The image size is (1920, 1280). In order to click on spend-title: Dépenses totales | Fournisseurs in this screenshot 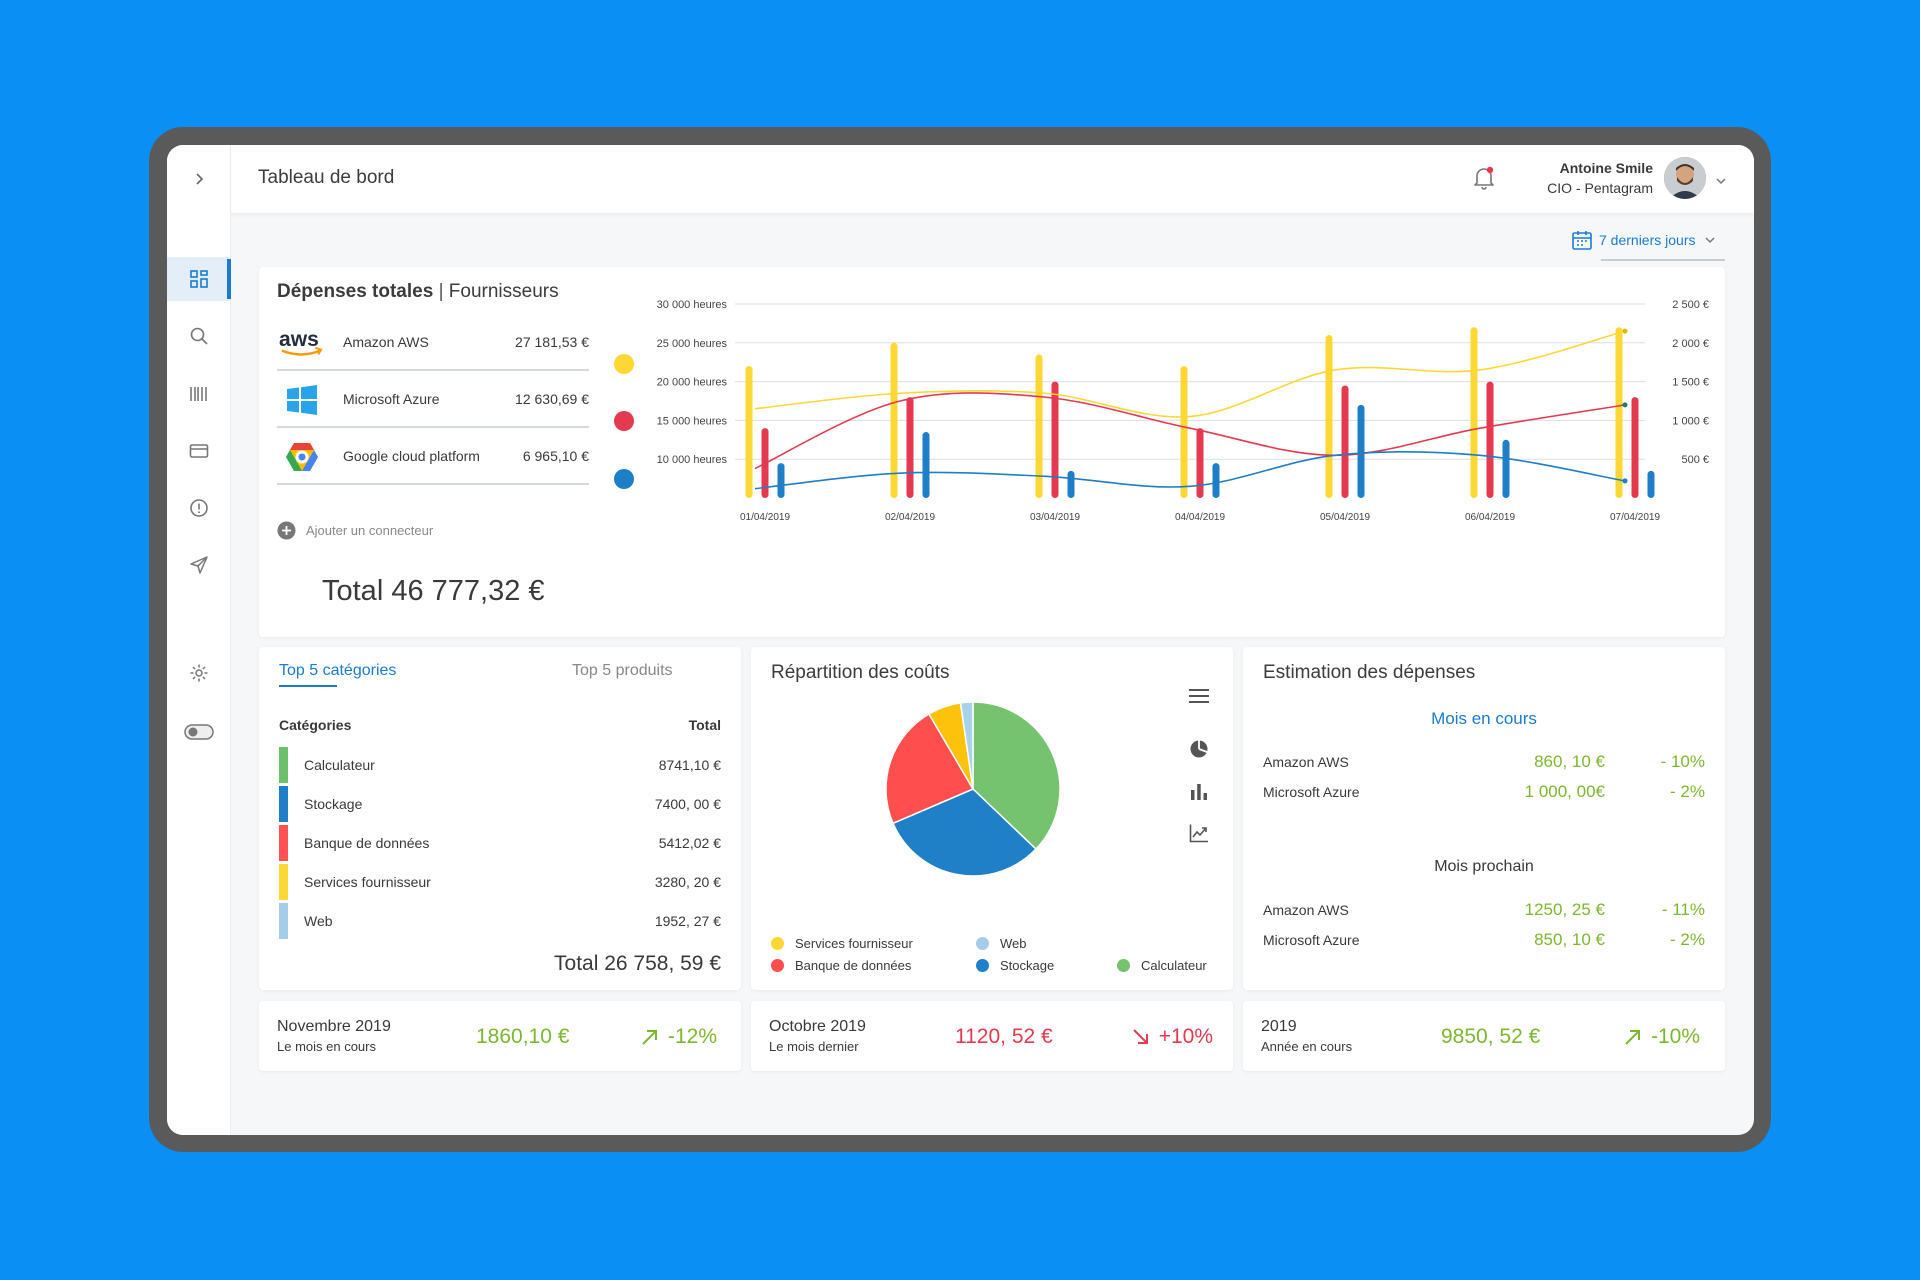, I will do `click(418, 291)`.